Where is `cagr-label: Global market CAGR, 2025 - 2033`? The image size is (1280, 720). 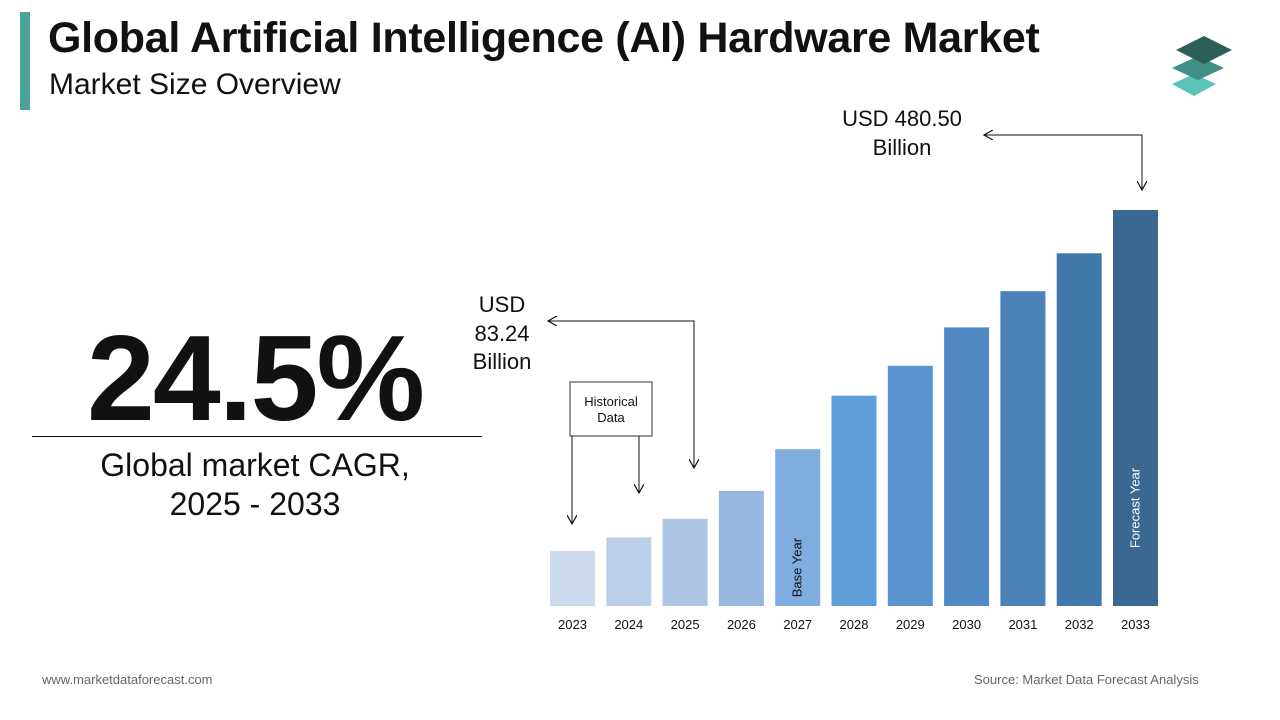
cagr-label: Global market CAGR, 2025 - 2033 is located at coordinates (255, 485).